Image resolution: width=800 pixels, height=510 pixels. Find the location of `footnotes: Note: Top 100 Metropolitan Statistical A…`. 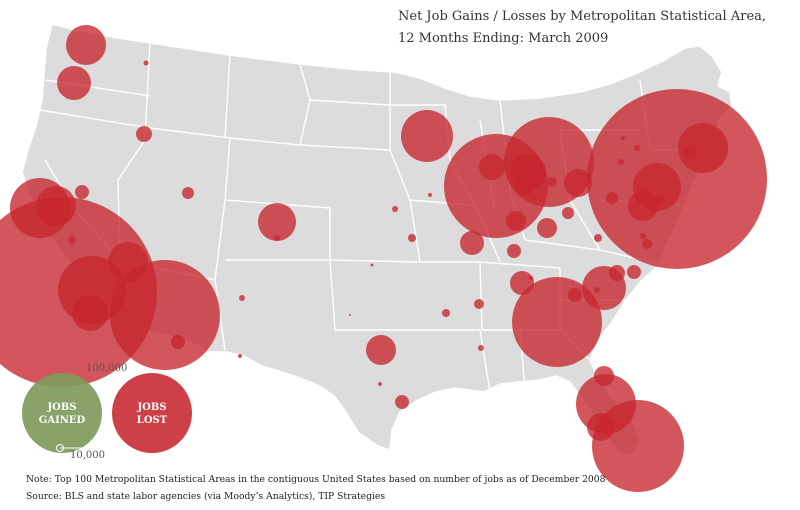

footnotes: Note: Top 100 Metropolitan Statistical A… is located at coordinates (315, 488).